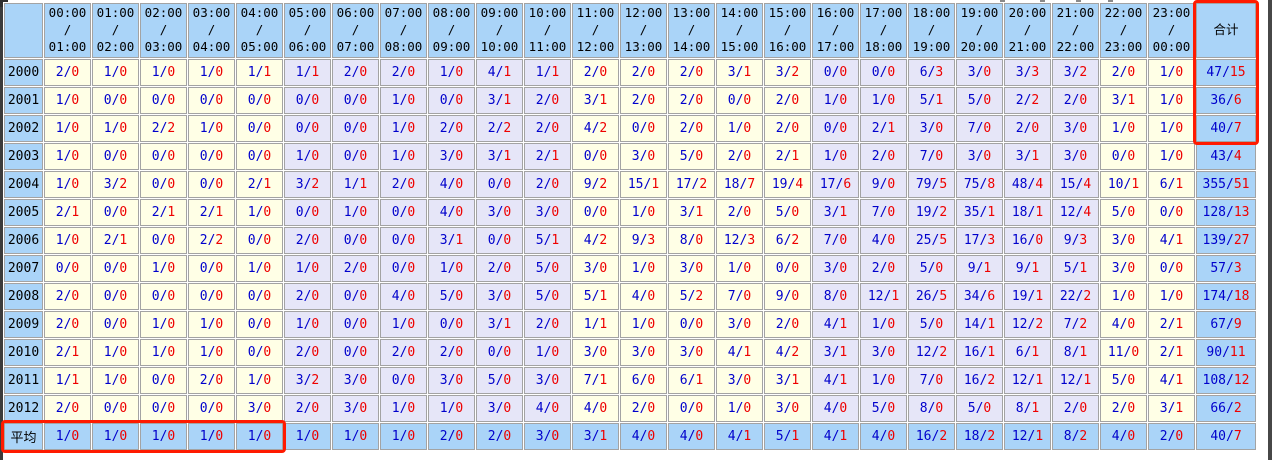 This screenshot has width=1273, height=460. What do you see at coordinates (163, 30) in the screenshot?
I see `col-header-time: 02:00/03:00` at bounding box center [163, 30].